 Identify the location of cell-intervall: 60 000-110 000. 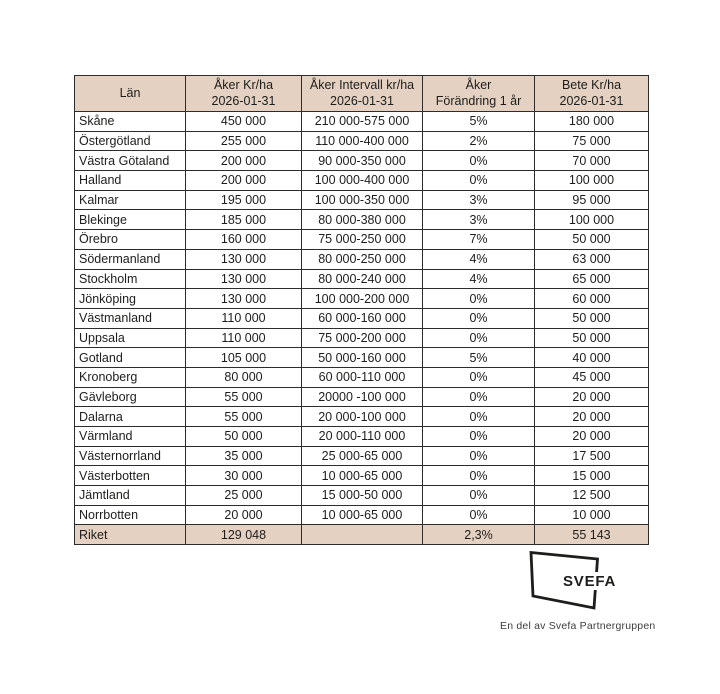
(362, 377).